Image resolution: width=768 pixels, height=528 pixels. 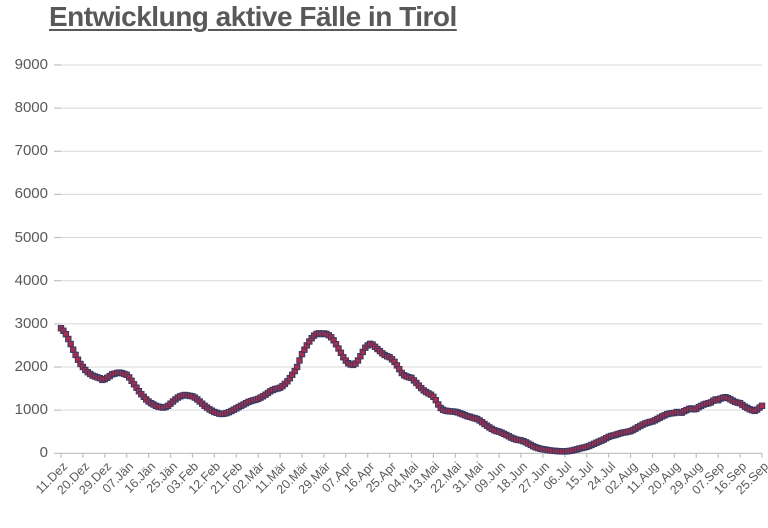 I want to click on y-axis-label: 9000, so click(x=31, y=64).